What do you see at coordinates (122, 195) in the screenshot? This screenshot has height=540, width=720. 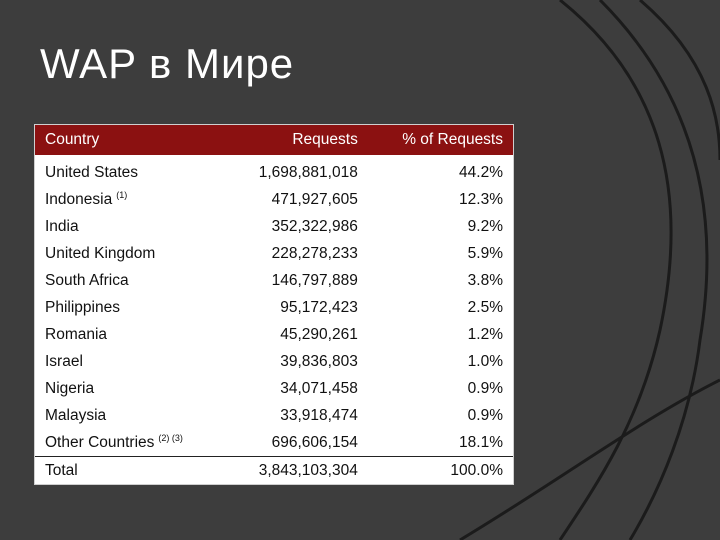 I see `footnote-marker: (1)` at bounding box center [122, 195].